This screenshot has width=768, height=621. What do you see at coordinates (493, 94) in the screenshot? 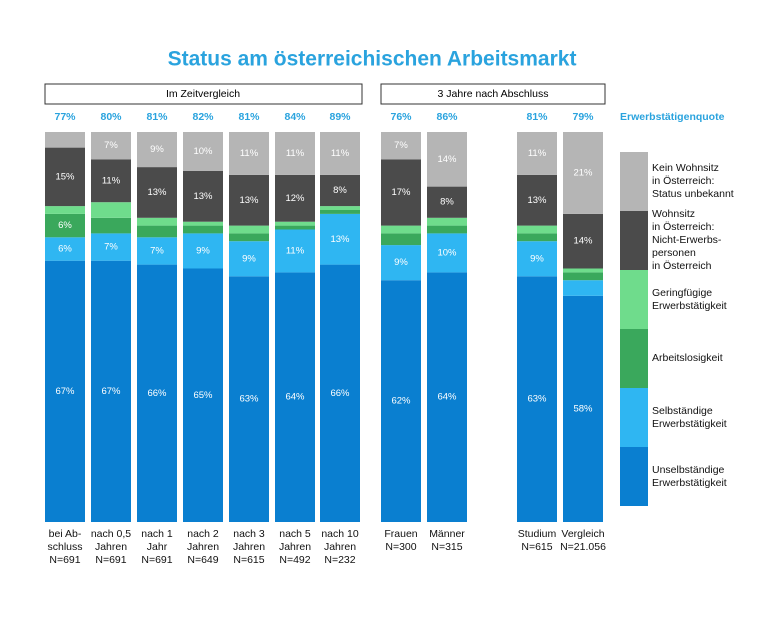
I see `group-box` at bounding box center [493, 94].